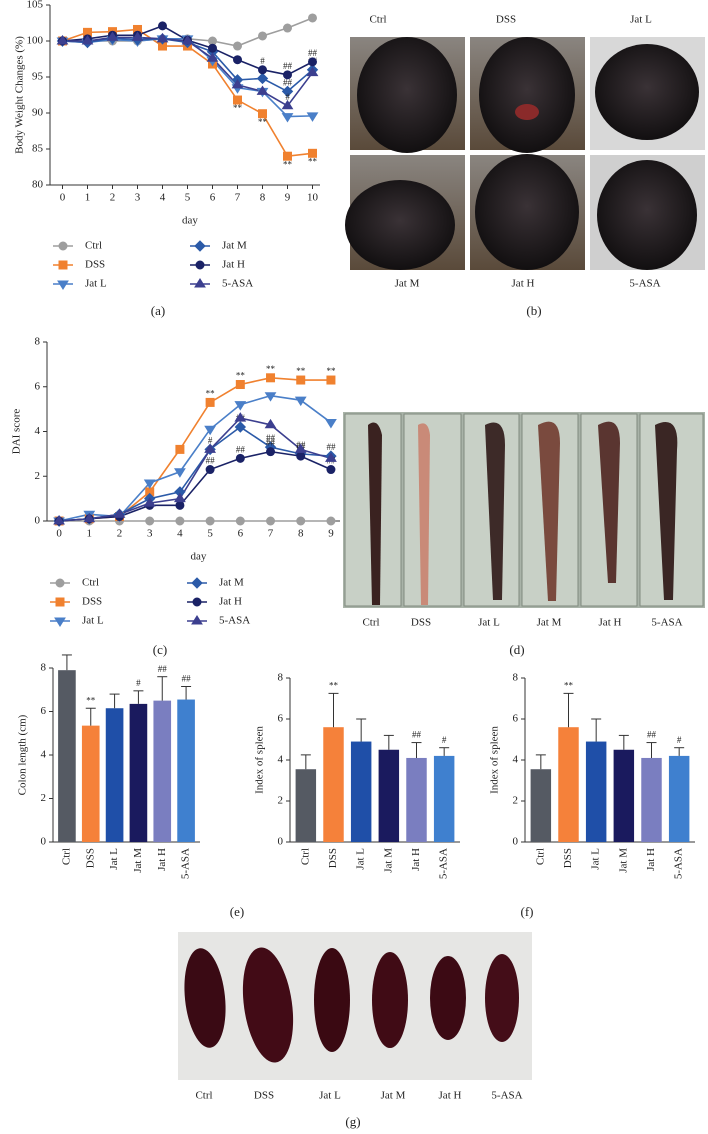  Describe the element at coordinates (361, 859) in the screenshot. I see `x-tick-label: Jat L` at that location.